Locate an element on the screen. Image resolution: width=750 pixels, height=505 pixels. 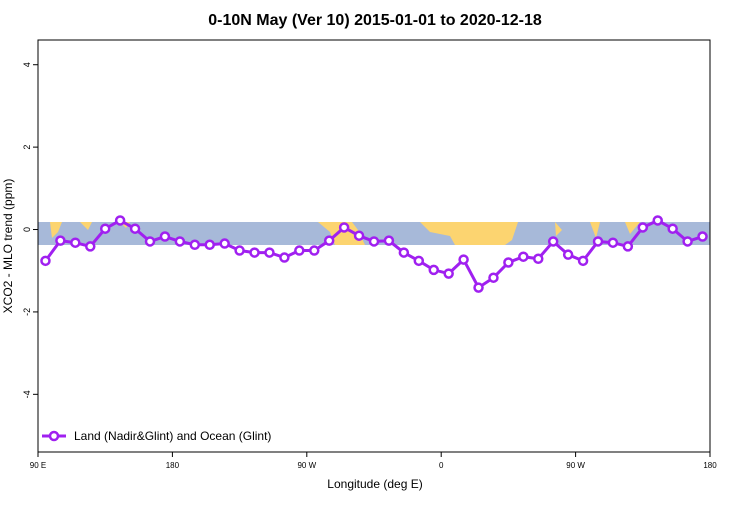
y-tick-label: 4 is located at coordinates (27, 64).